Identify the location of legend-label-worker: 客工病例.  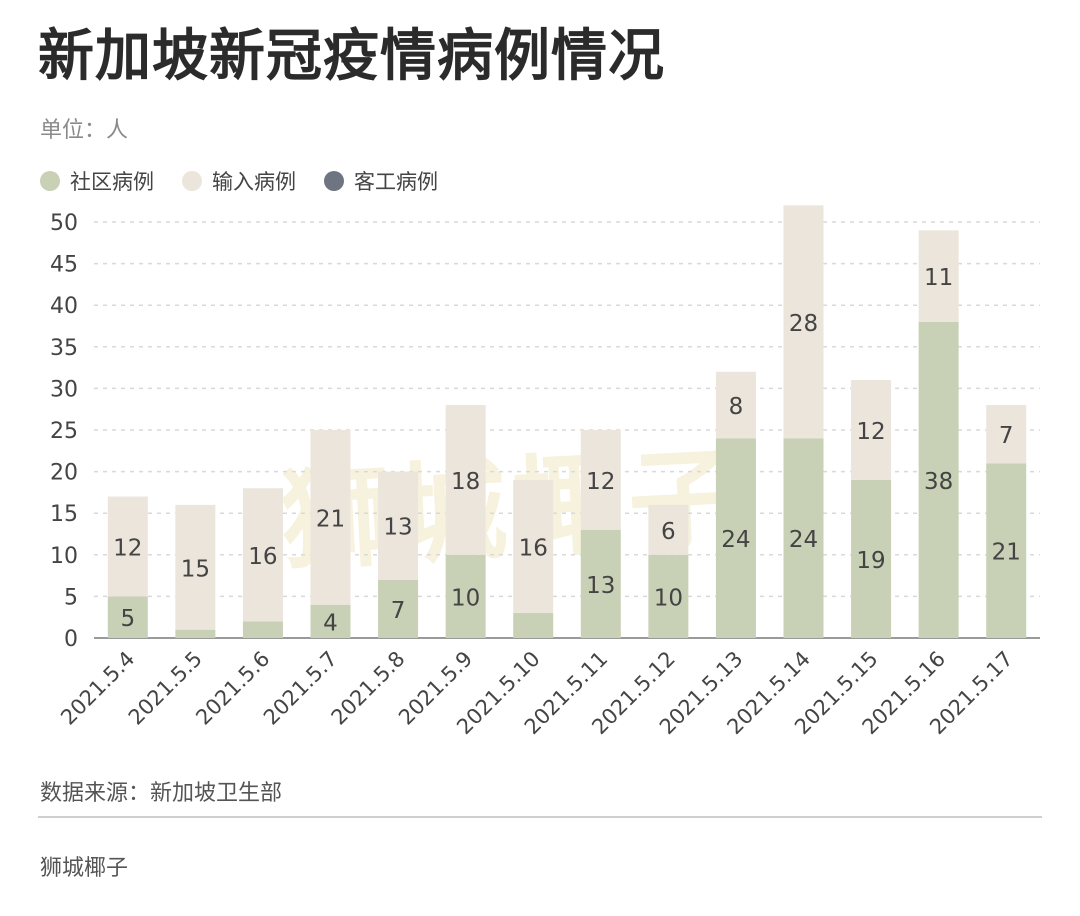
(396, 182).